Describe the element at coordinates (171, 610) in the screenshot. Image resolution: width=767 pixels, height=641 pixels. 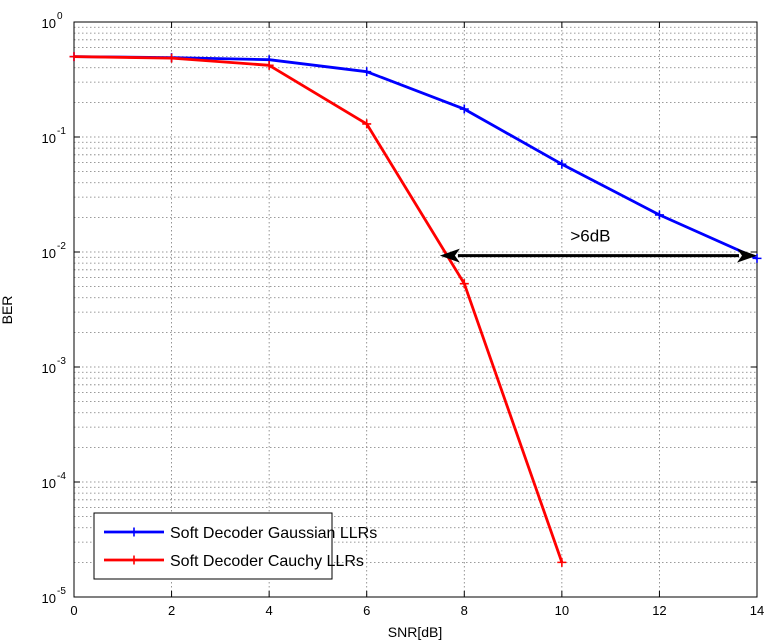
I see `x-tick-label: 2` at that location.